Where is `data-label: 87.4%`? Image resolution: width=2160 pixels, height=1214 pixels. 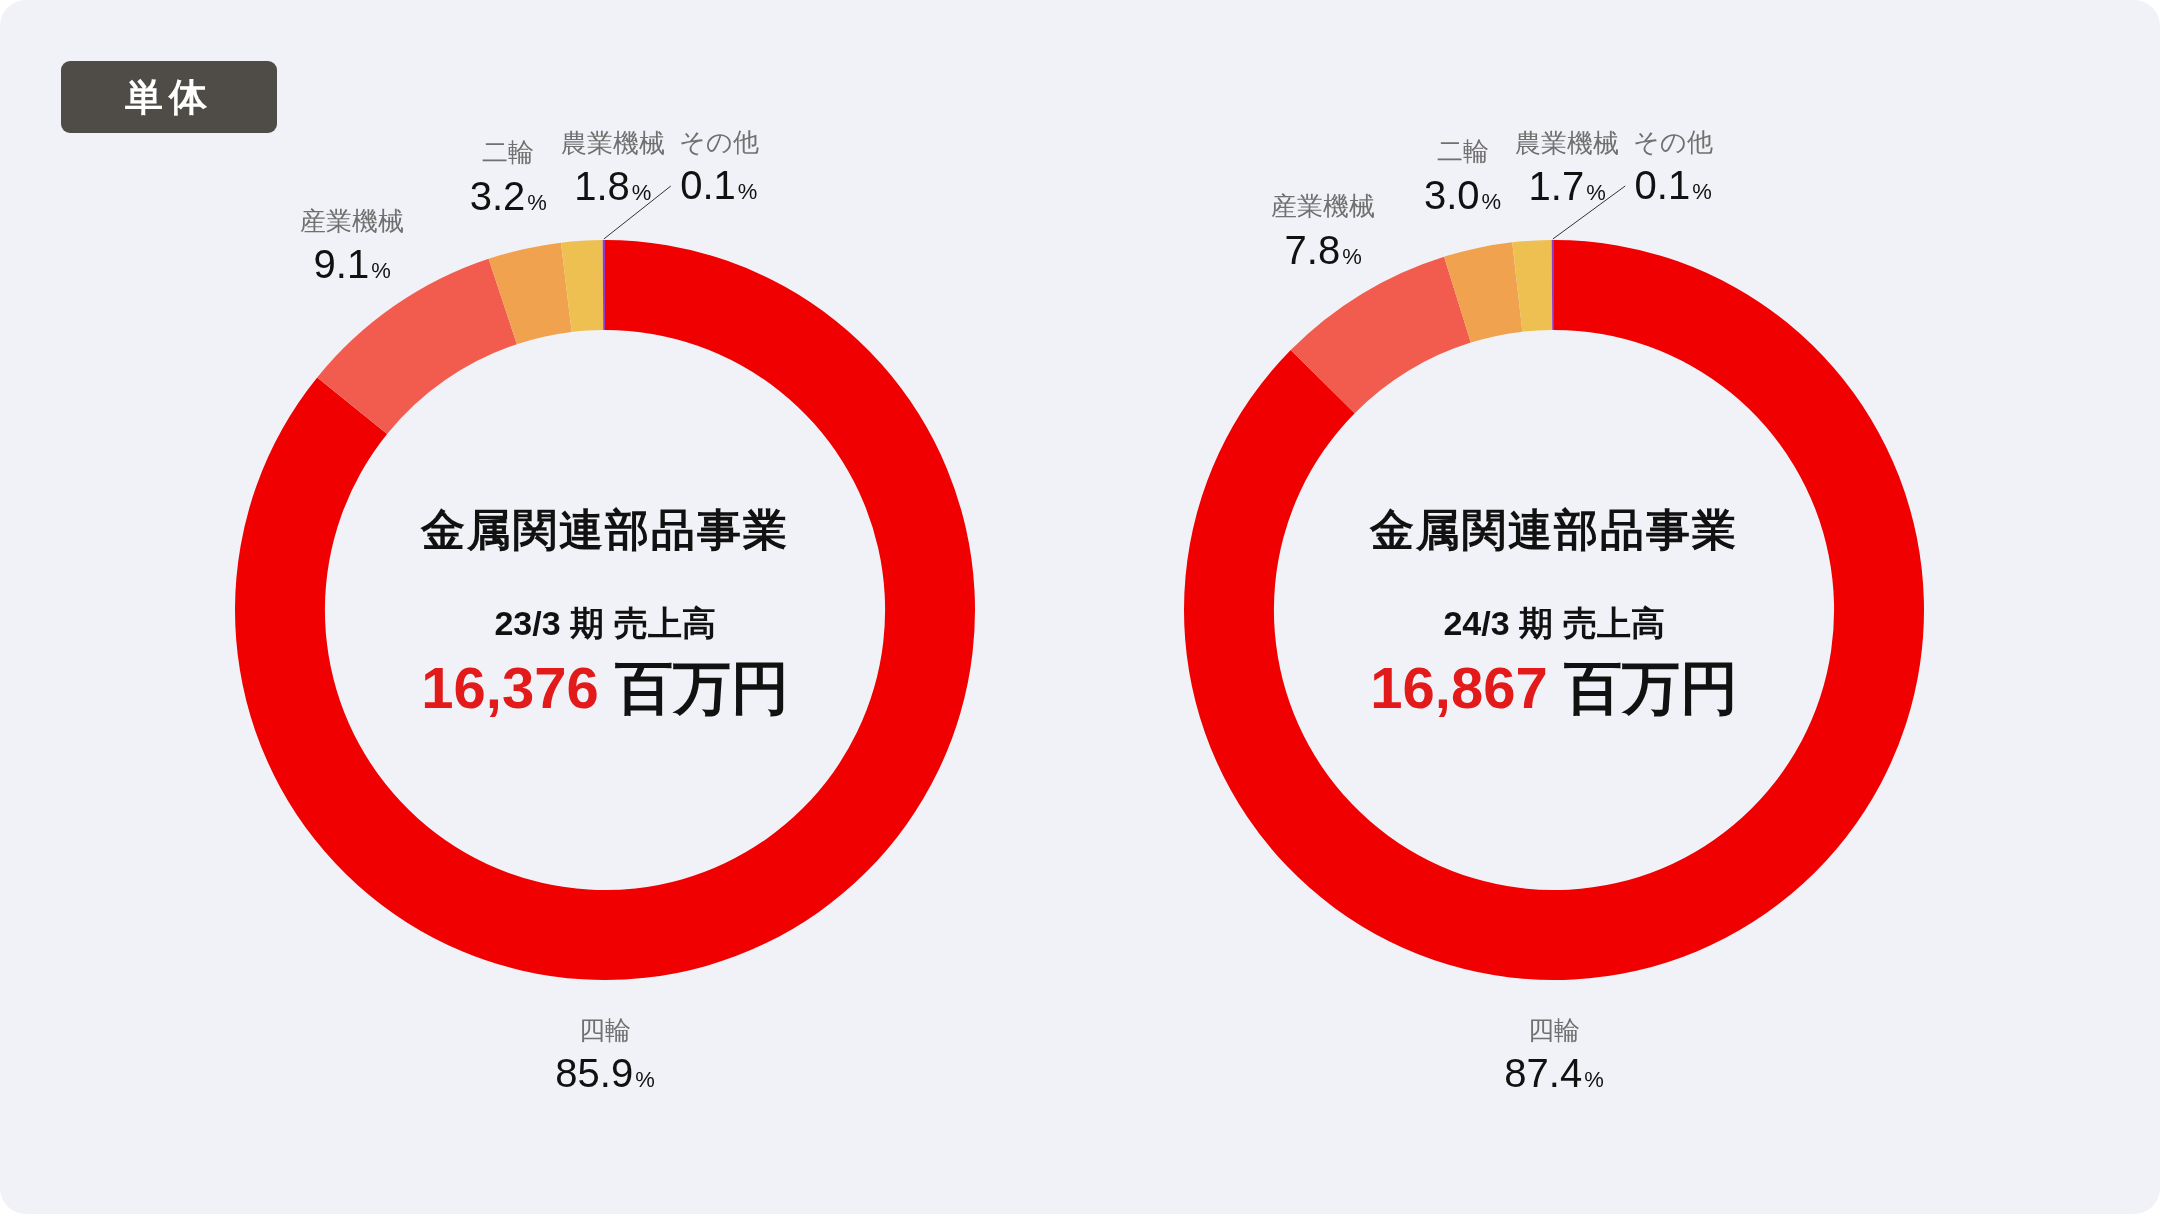 data-label: 87.4% is located at coordinates (1554, 1073).